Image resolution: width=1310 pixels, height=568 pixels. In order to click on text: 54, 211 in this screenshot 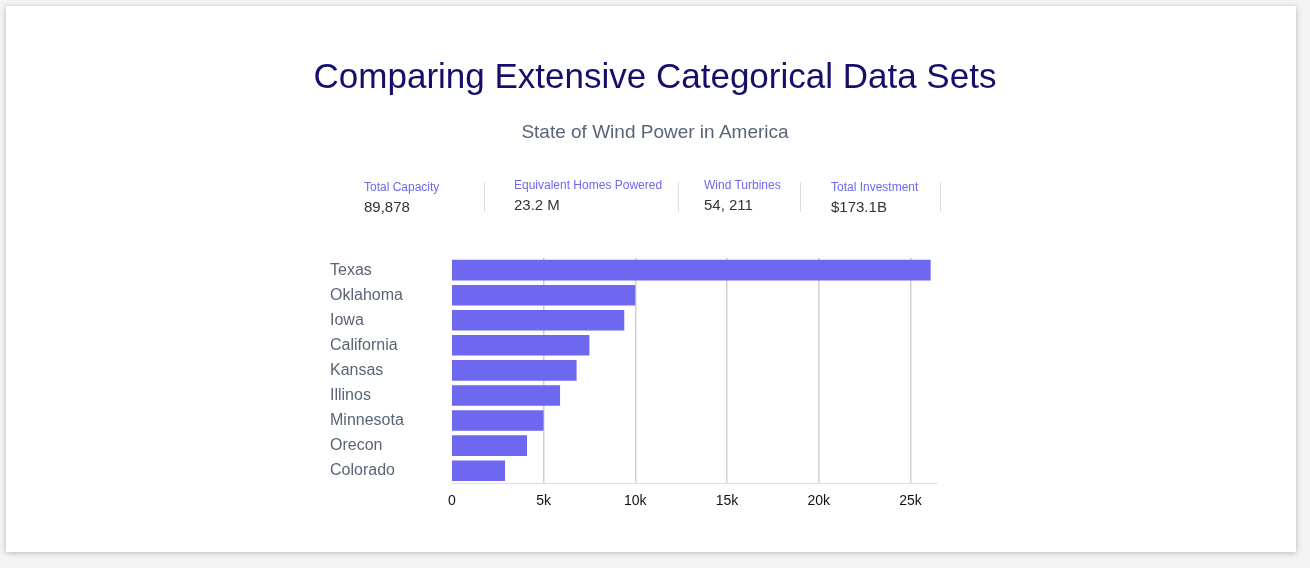, I will do `click(729, 204)`.